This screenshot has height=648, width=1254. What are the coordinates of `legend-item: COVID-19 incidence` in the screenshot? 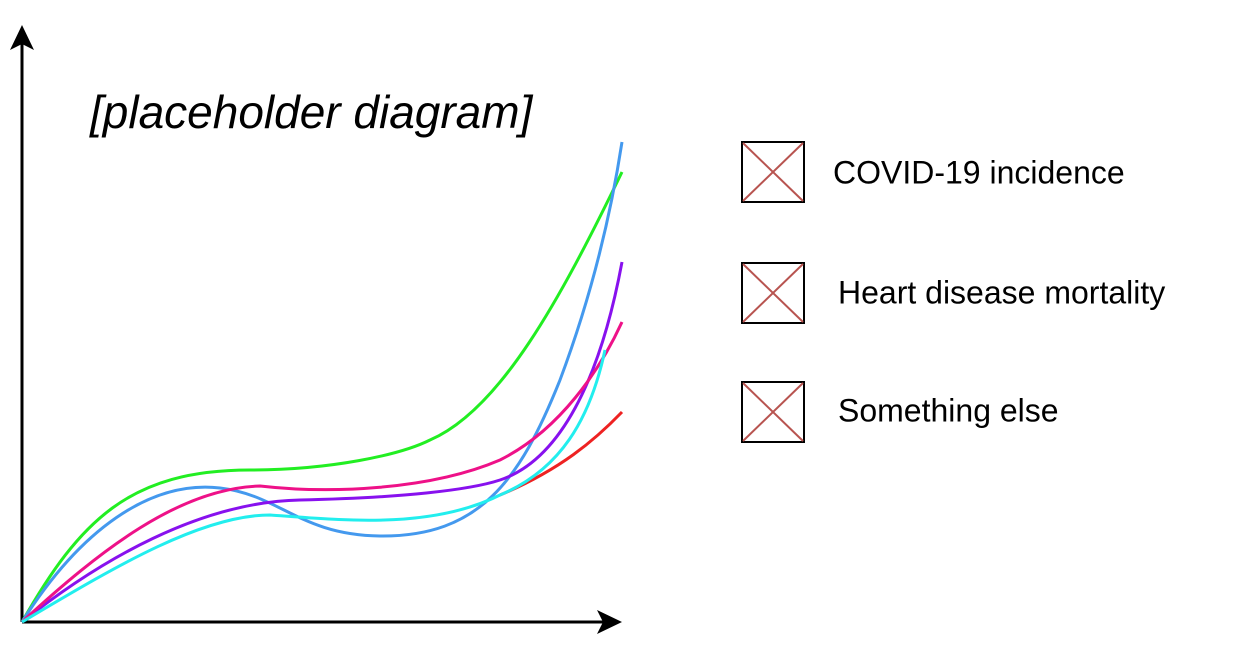 It's located at (933, 172).